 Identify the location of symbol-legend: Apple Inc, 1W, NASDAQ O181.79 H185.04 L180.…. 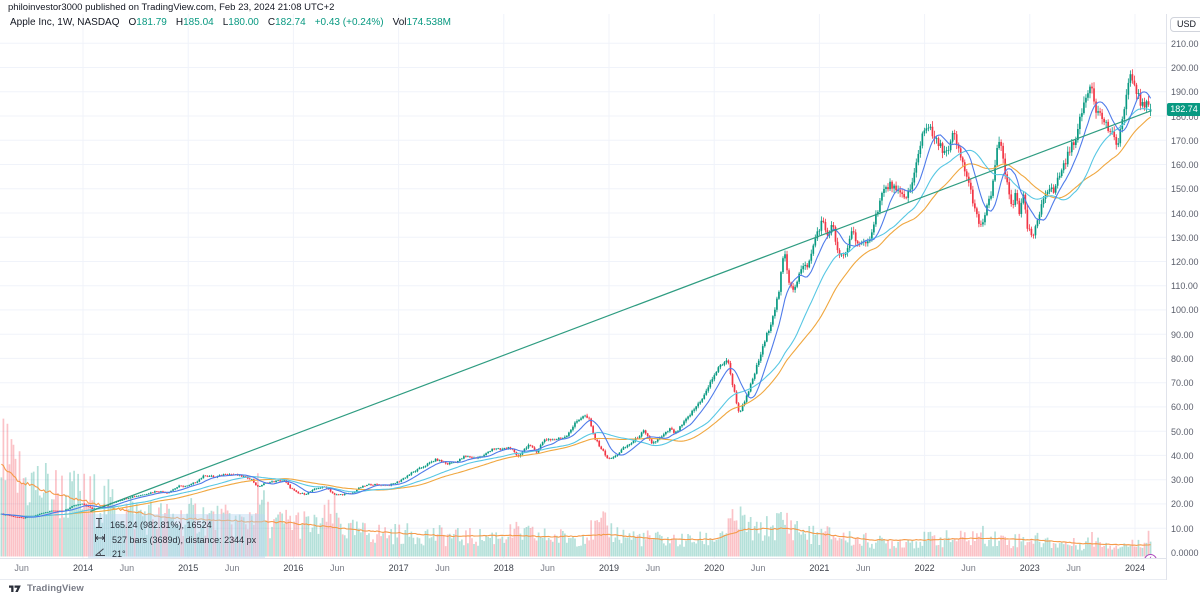
(230, 22).